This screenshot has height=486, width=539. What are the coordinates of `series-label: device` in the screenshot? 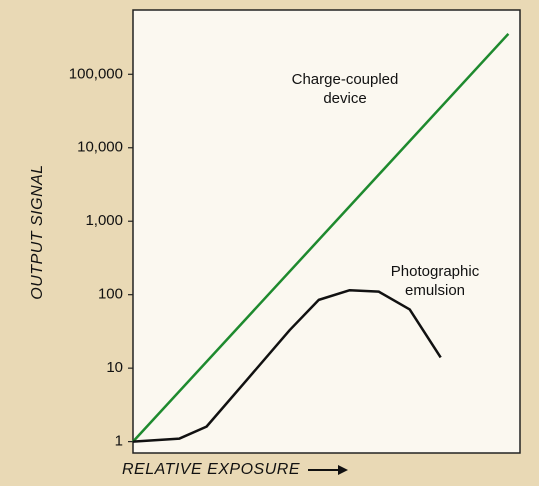 It's located at (344, 98).